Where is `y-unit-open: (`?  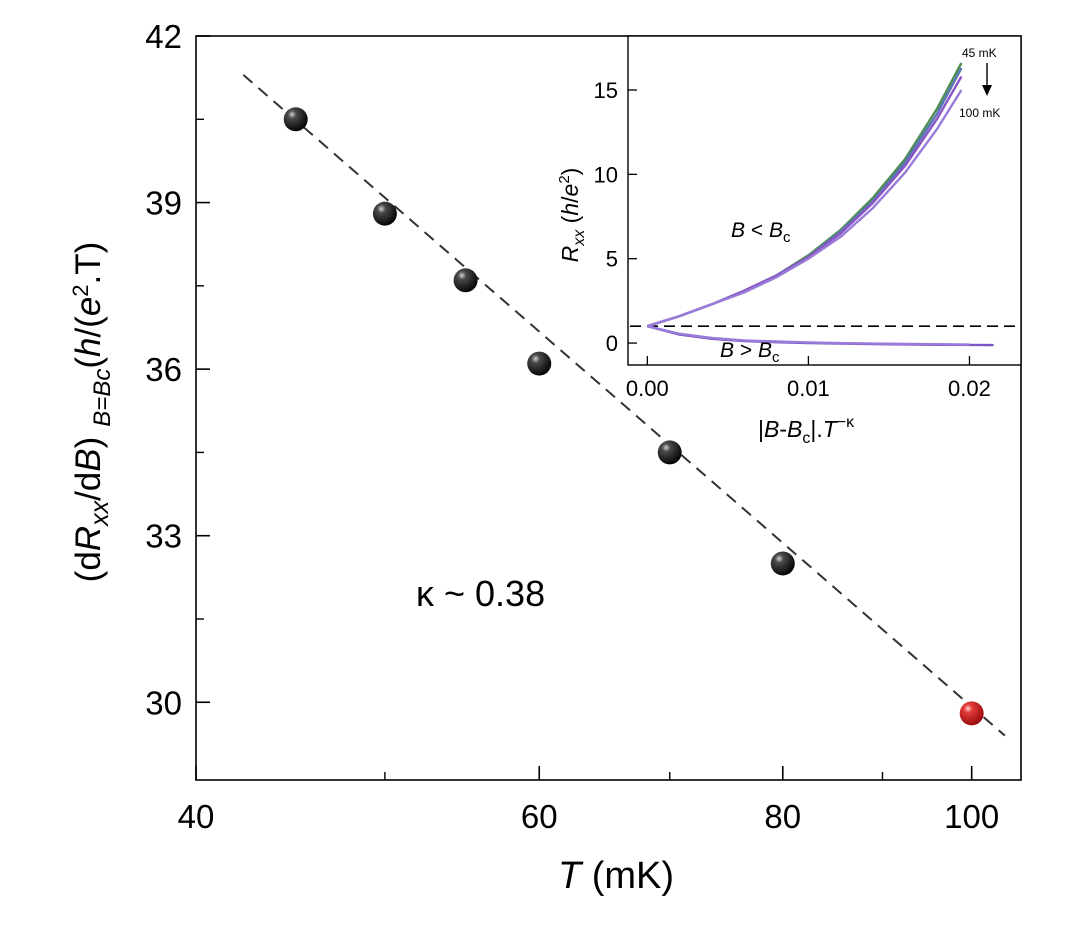
y-unit-open: ( is located at coordinates (88, 363).